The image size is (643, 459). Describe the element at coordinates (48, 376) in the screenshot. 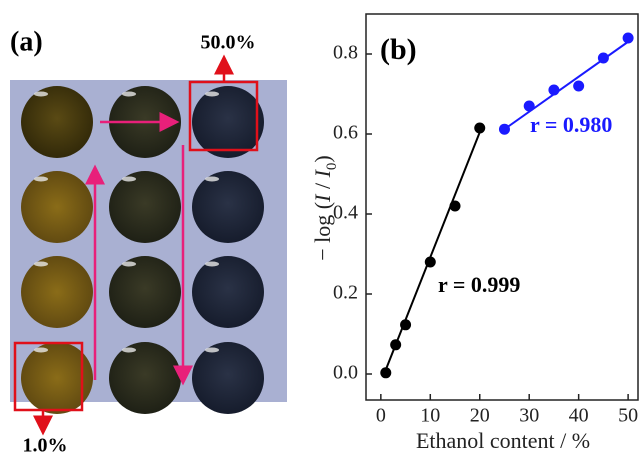

I see `highlight-box` at that location.